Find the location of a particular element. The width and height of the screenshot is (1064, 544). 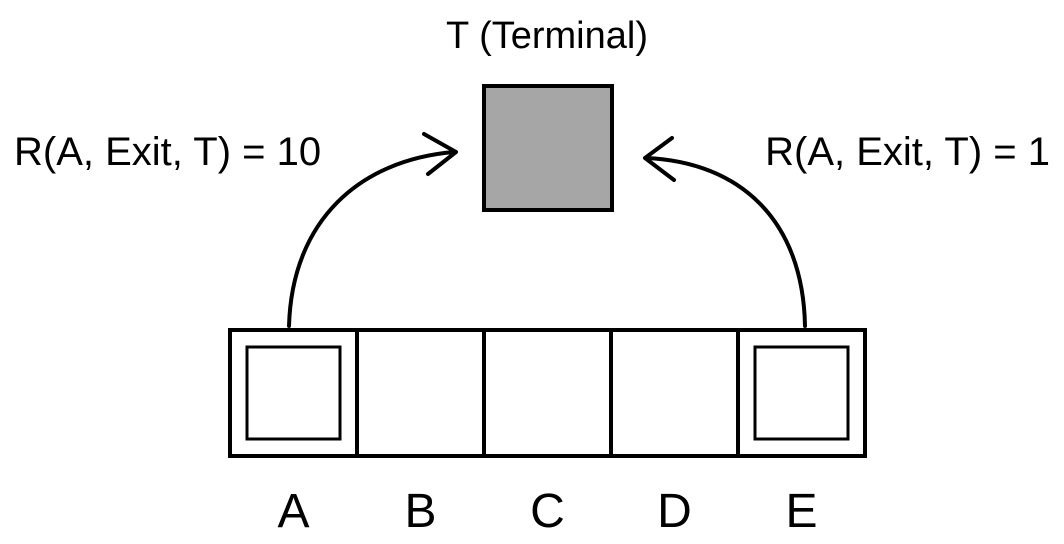

state-label-e: E is located at coordinates (801, 511).